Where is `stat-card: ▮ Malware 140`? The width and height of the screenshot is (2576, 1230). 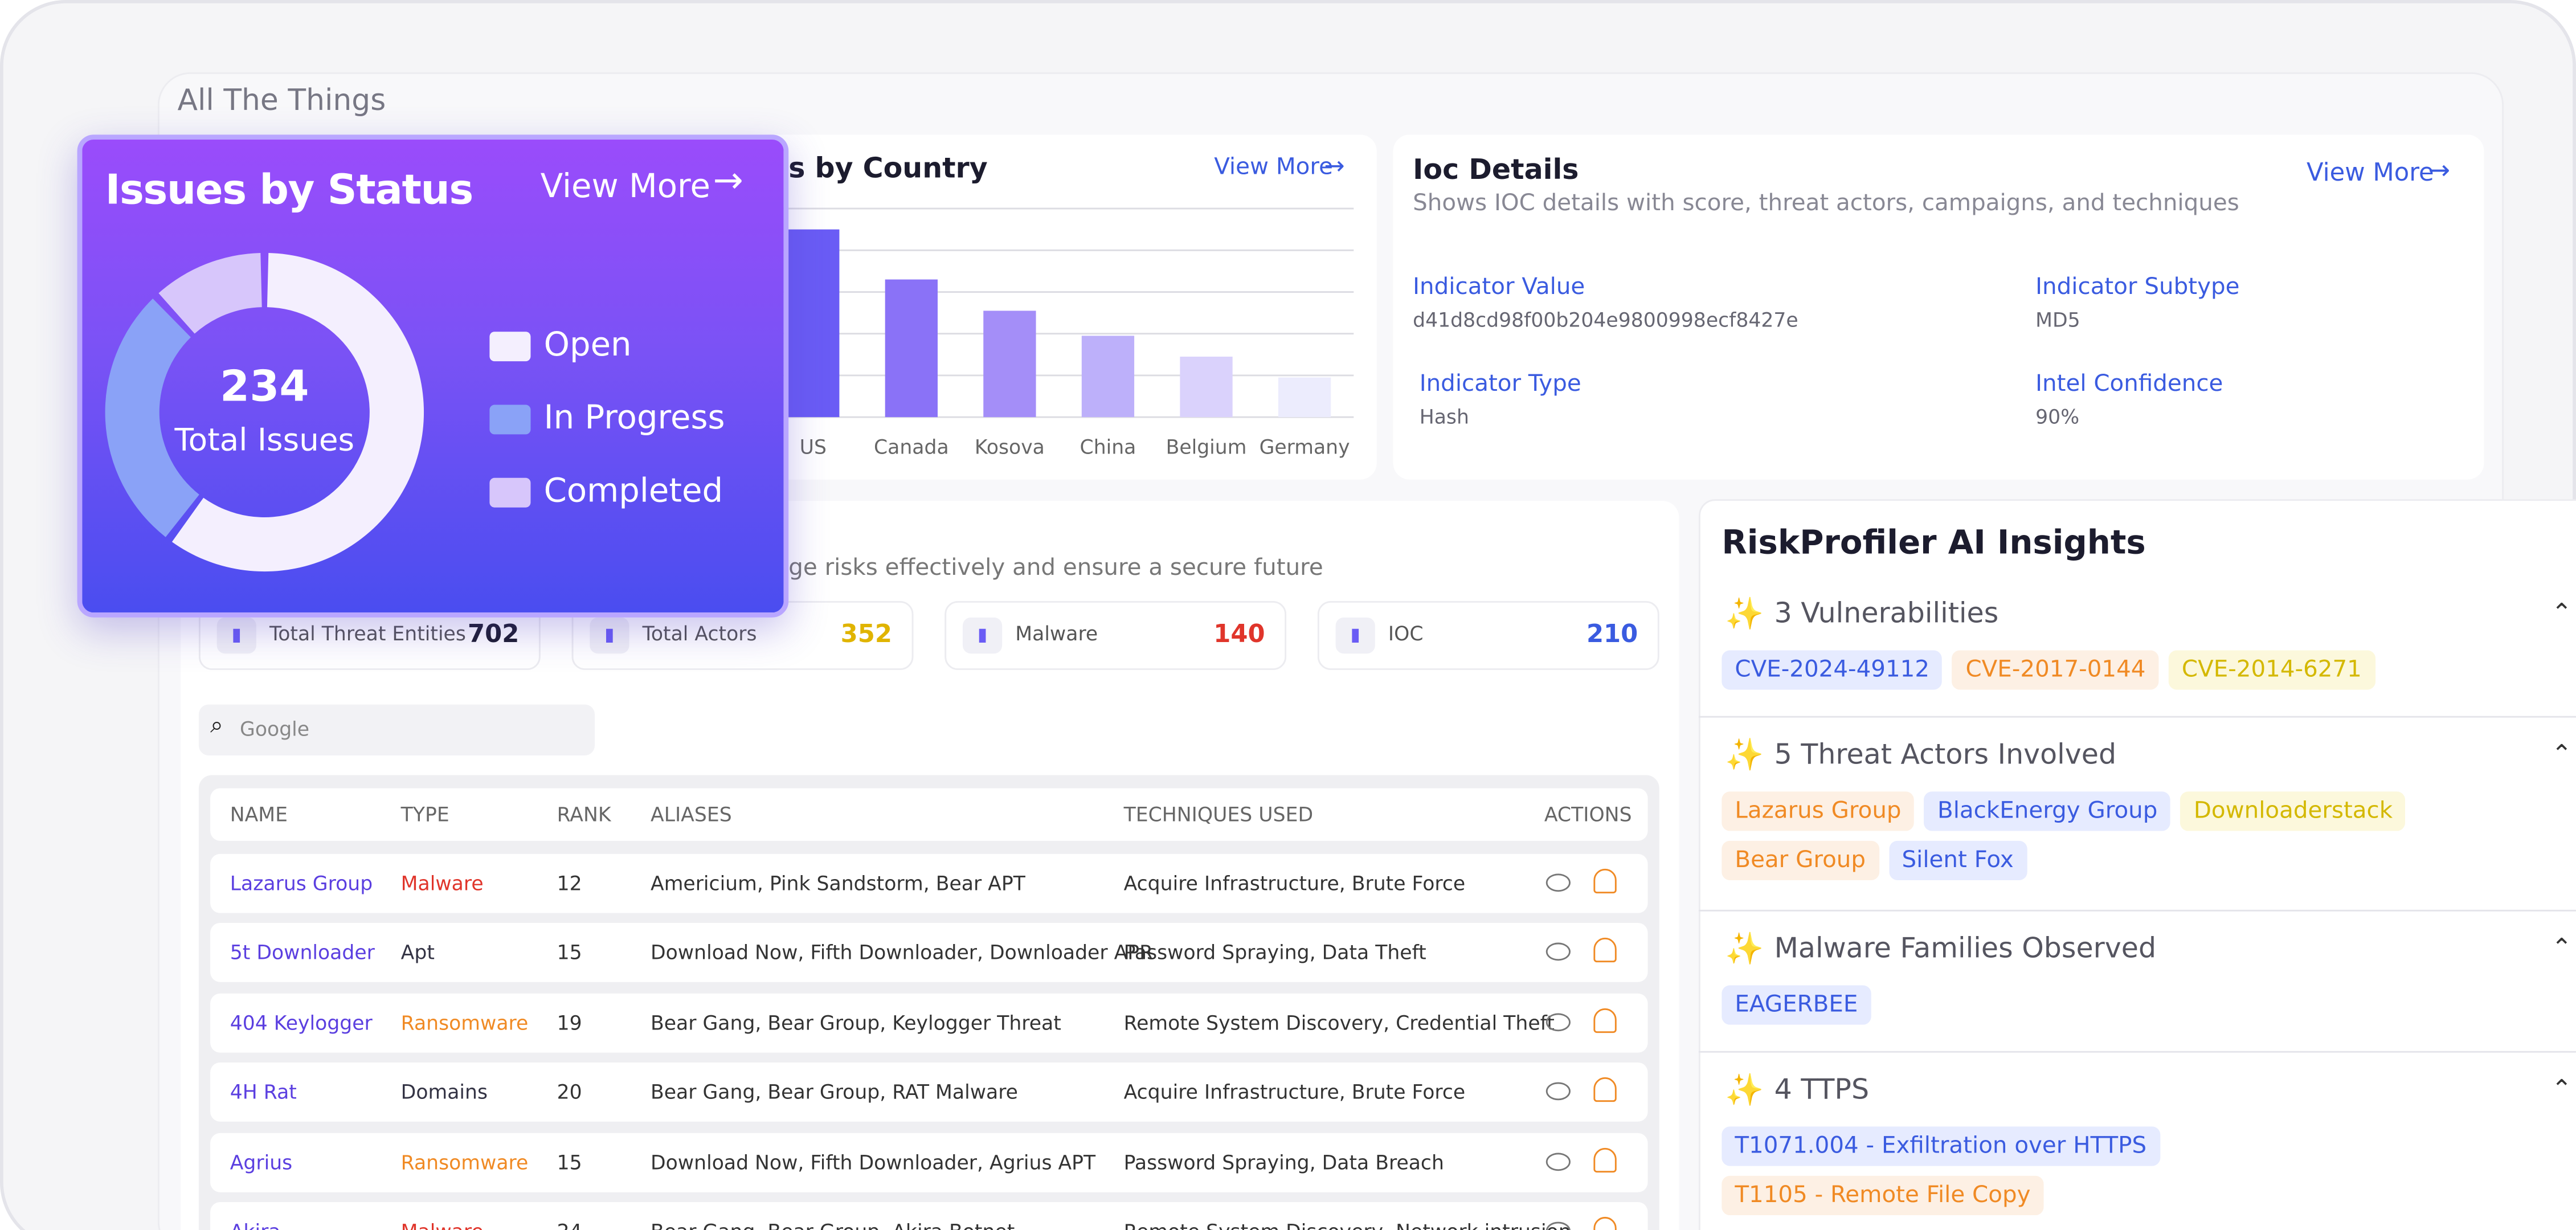 stat-card: ▮ Malware 140 is located at coordinates (1115, 635).